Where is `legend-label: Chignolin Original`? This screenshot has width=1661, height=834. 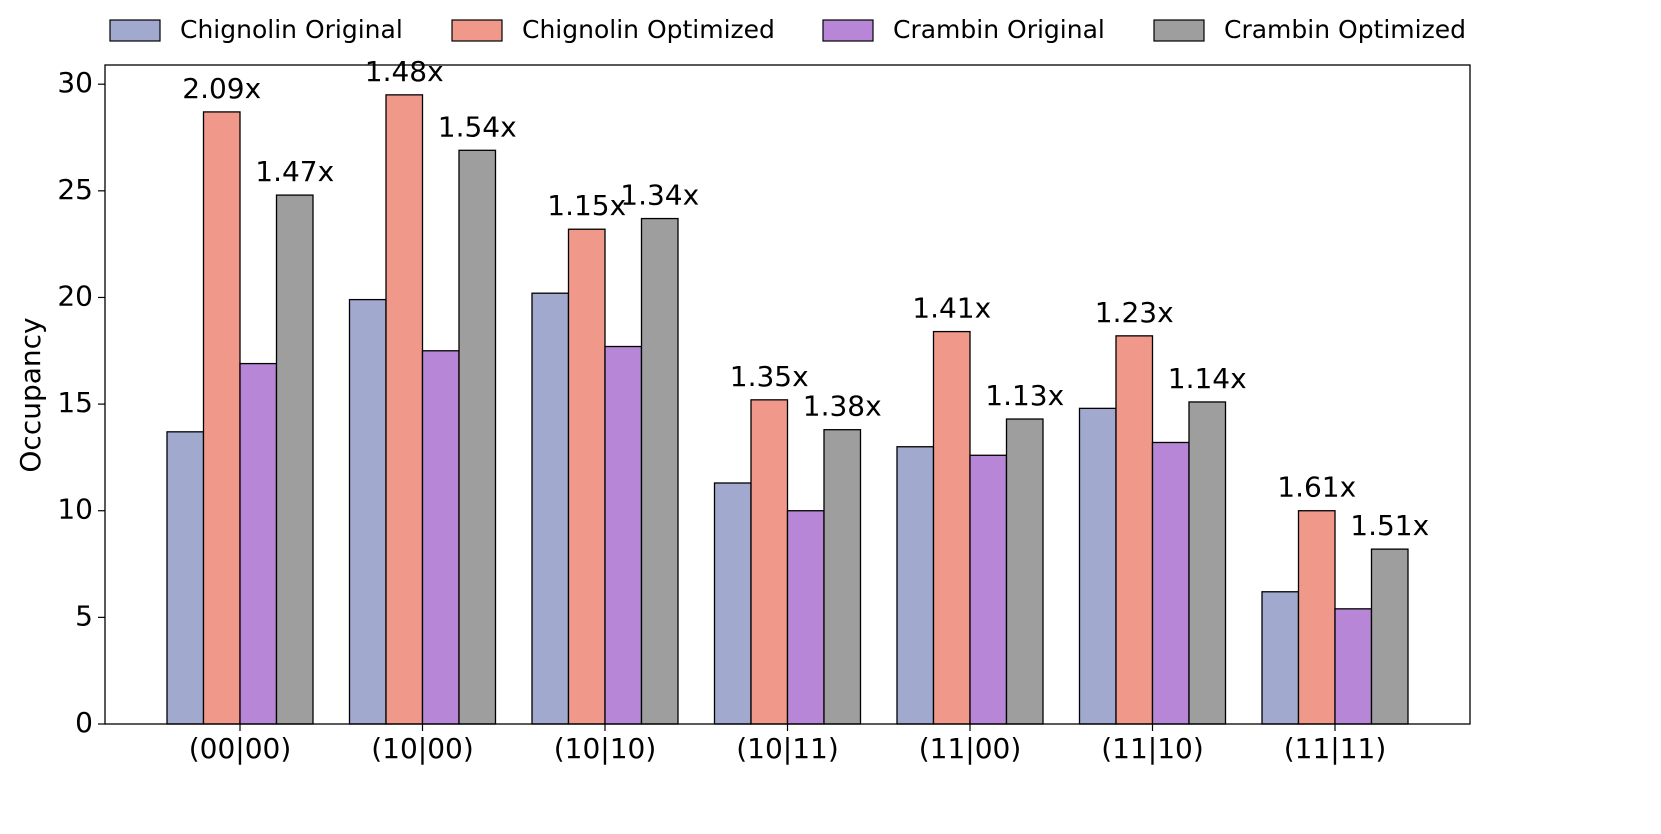
legend-label: Chignolin Original is located at coordinates (291, 29).